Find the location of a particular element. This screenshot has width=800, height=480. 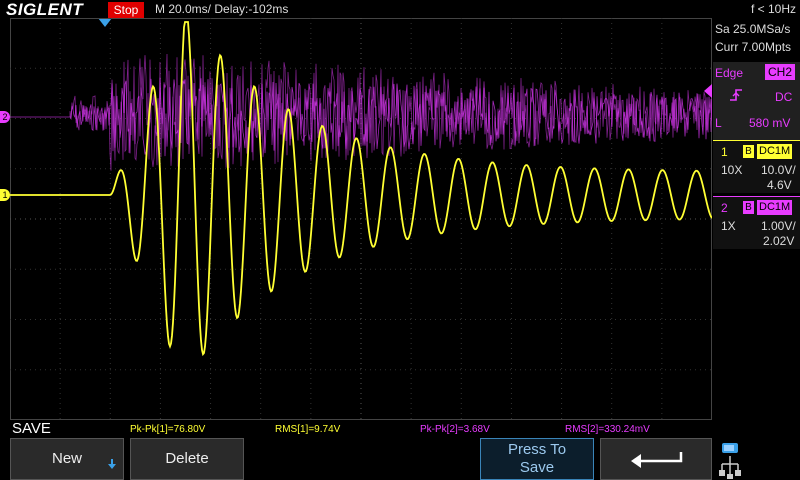

press-to-save-line1: Press To is located at coordinates (537, 449).